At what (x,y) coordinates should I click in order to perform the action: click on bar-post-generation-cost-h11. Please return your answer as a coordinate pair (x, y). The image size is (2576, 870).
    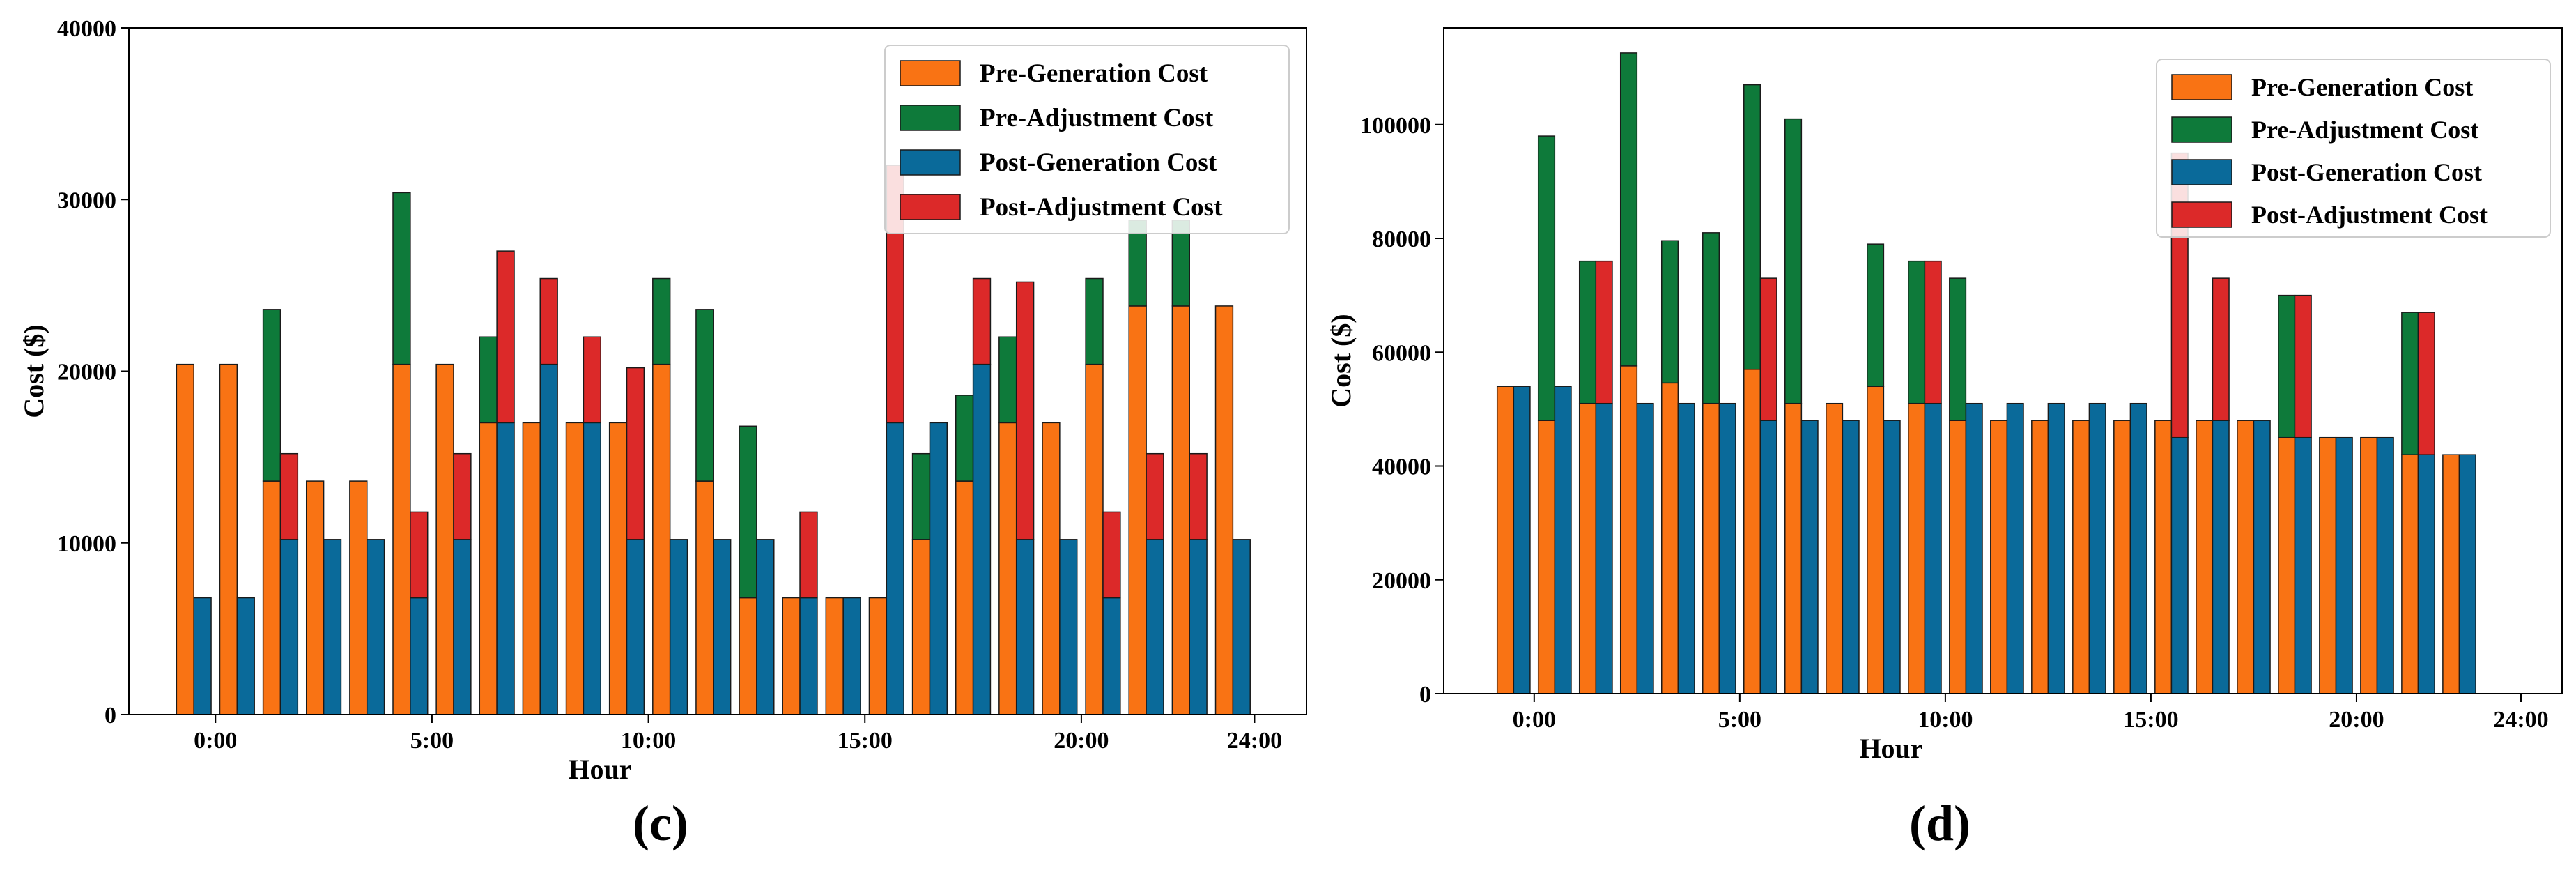
    Looking at the image, I should click on (678, 627).